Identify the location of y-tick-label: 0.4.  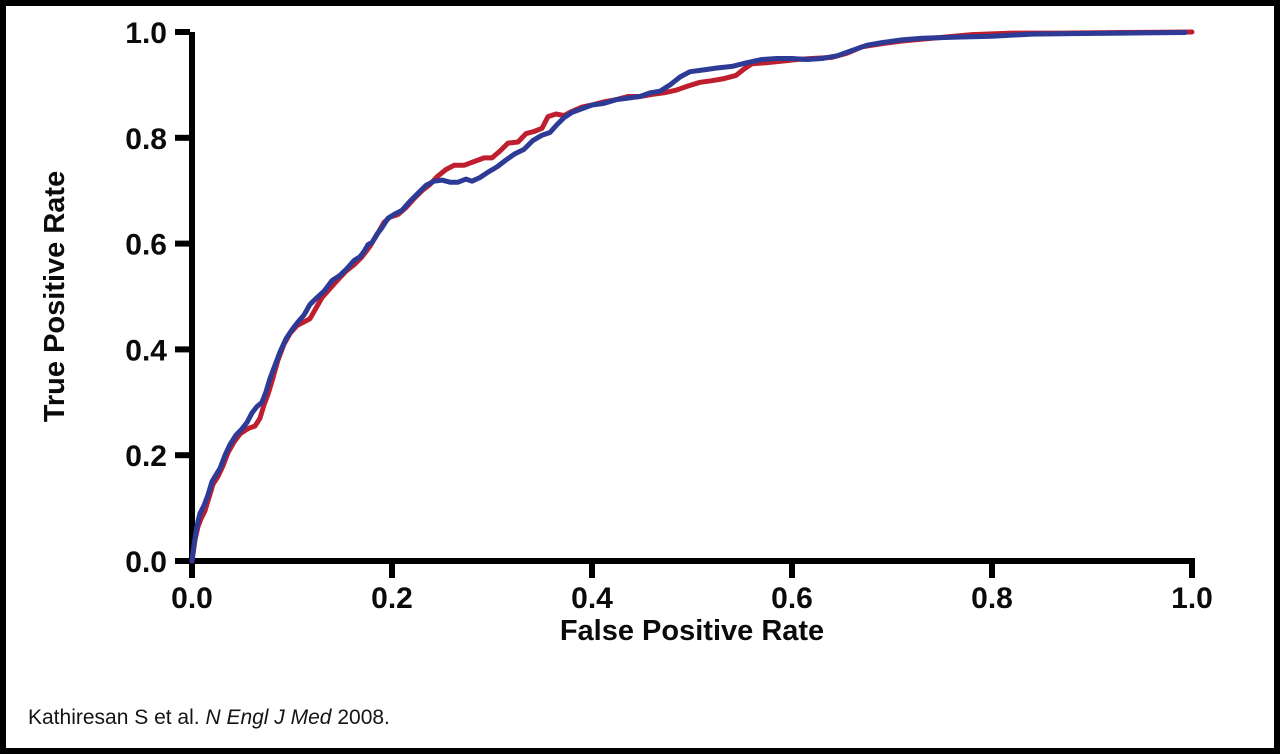
(146, 350).